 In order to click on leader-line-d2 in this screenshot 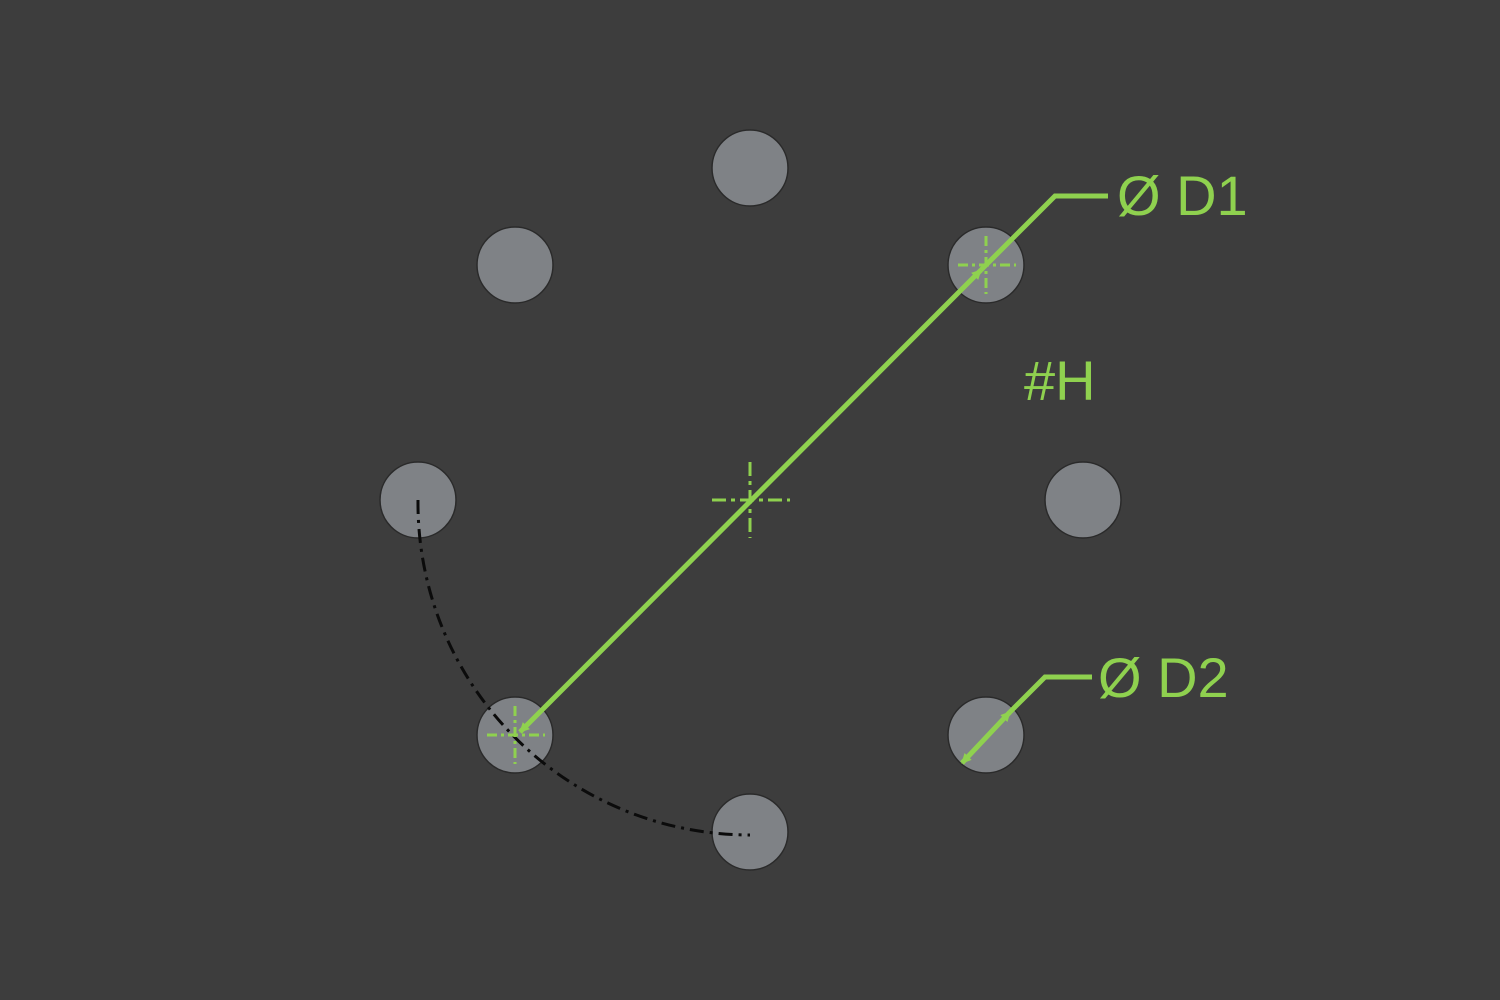, I will do `click(1050, 694)`.